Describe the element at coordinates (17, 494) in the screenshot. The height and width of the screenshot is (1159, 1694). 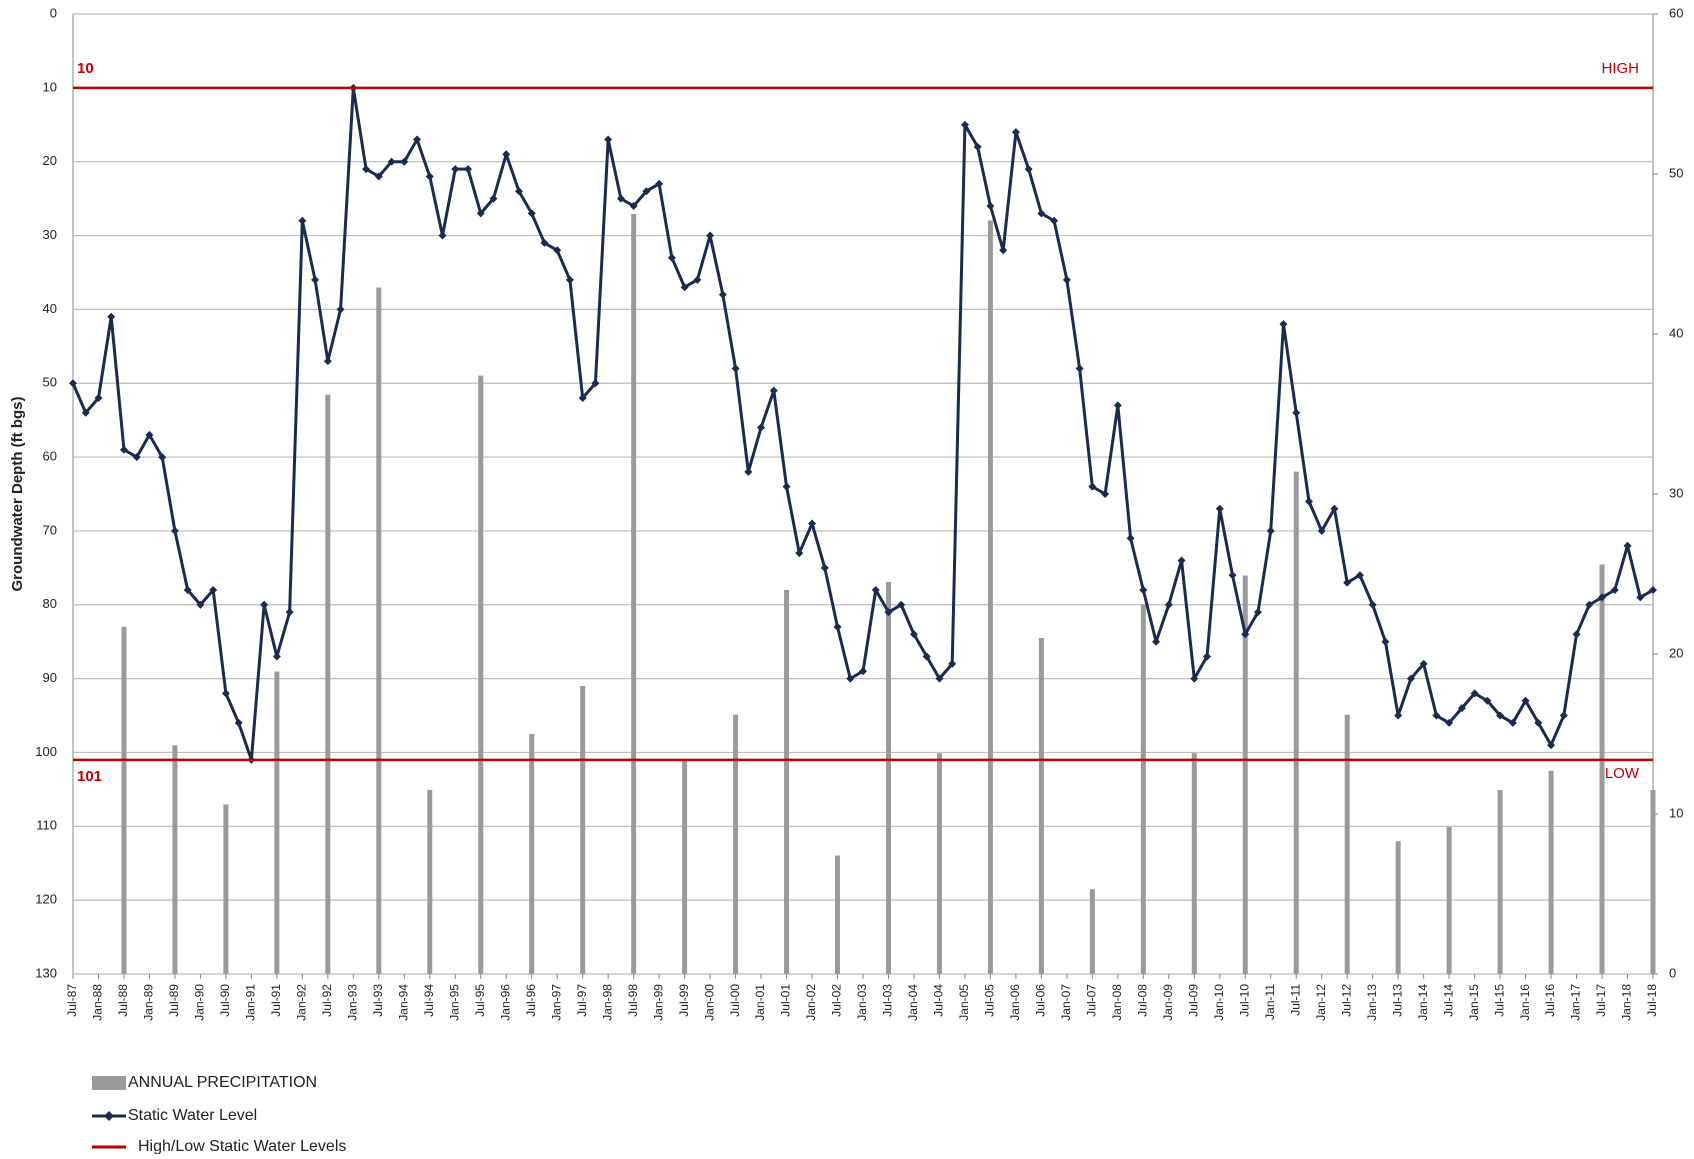
I see `y-axis-label: Groundwater Depth (ft bgs)` at that location.